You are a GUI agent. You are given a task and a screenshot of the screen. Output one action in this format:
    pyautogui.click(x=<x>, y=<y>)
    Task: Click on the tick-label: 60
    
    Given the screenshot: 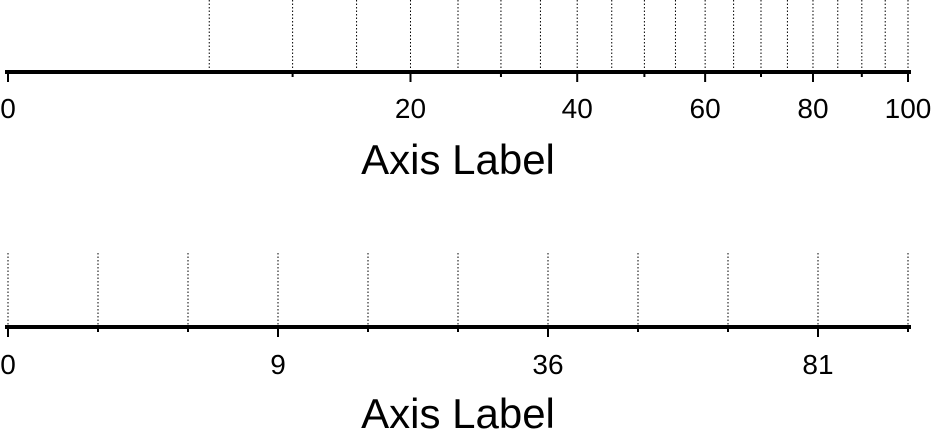 What is the action you would take?
    pyautogui.click(x=705, y=108)
    